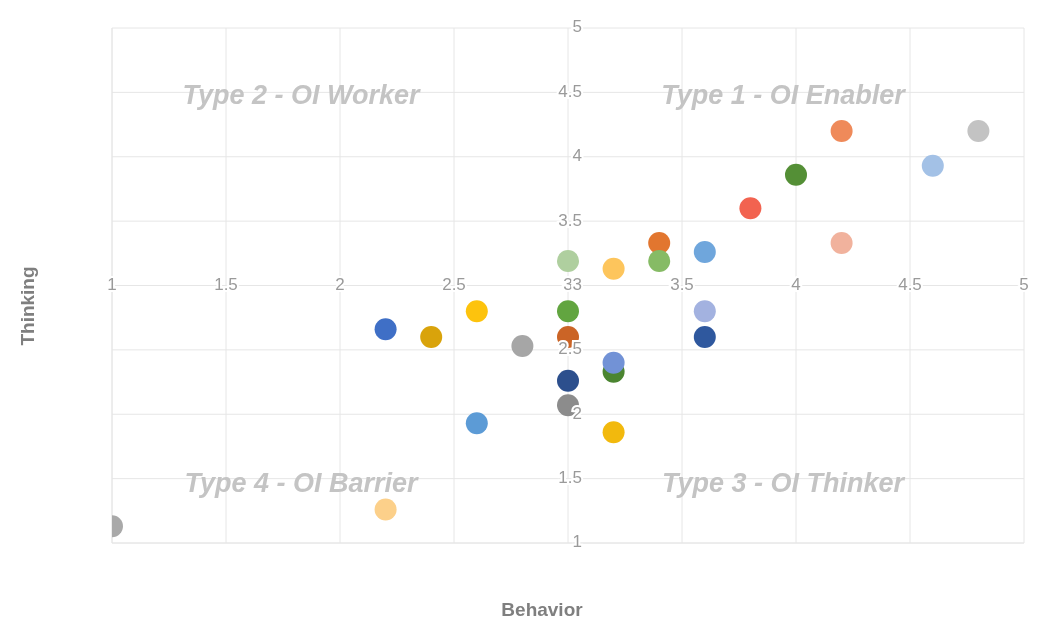 Image resolution: width=1062 pixels, height=635 pixels. What do you see at coordinates (796, 284) in the screenshot?
I see `x-tick-label: 4` at bounding box center [796, 284].